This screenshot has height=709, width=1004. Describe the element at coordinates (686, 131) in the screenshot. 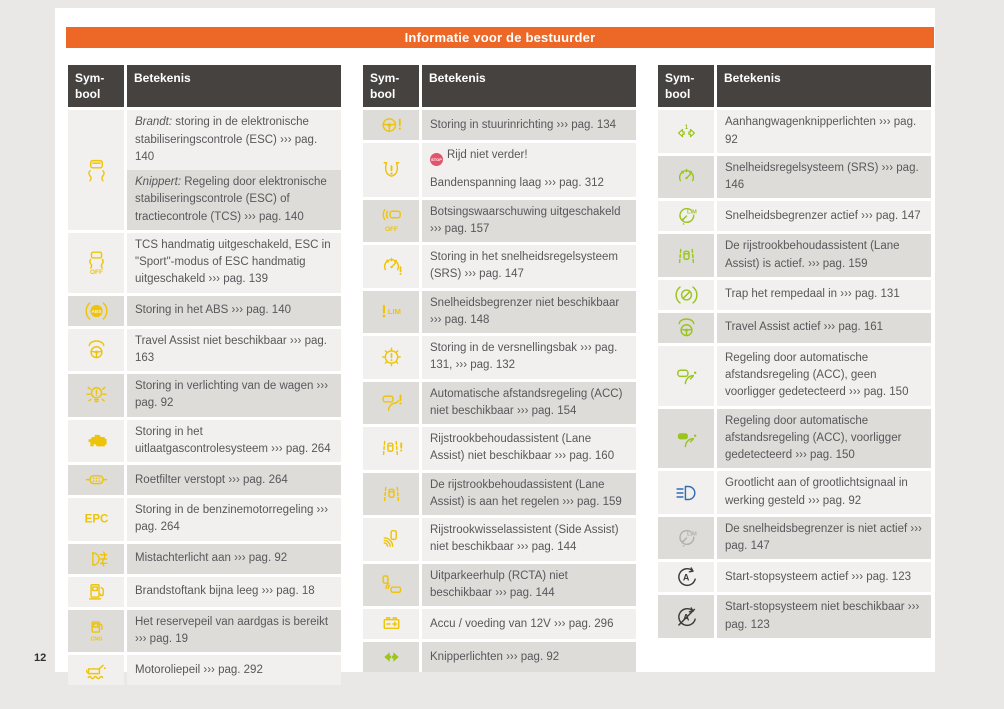

I see `symbol-cell: 1` at that location.